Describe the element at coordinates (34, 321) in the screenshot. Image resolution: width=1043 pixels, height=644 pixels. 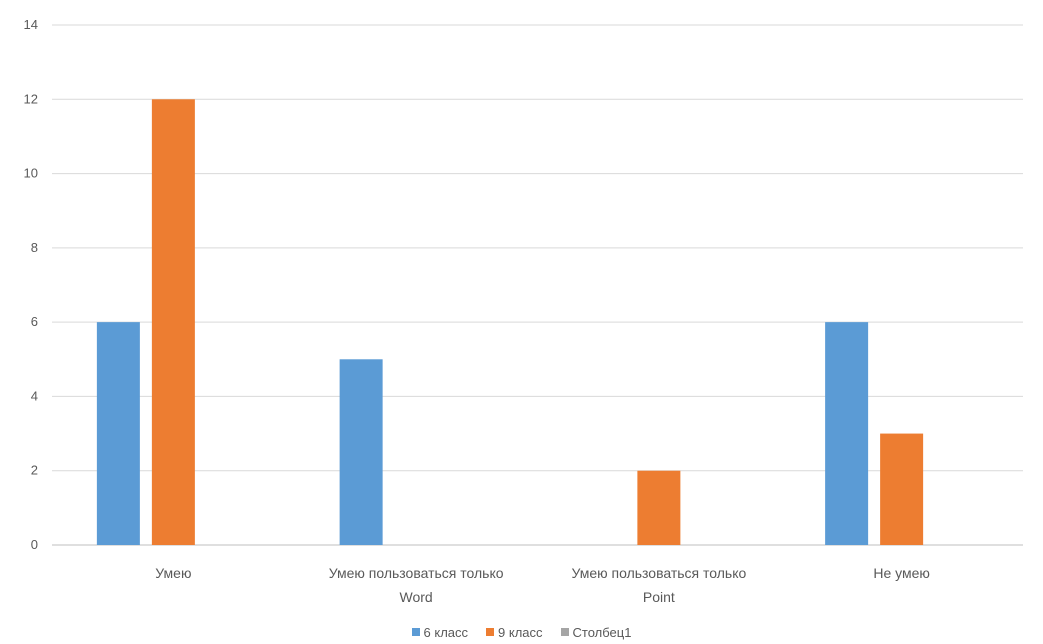
I see `y-tick-label: 6` at that location.